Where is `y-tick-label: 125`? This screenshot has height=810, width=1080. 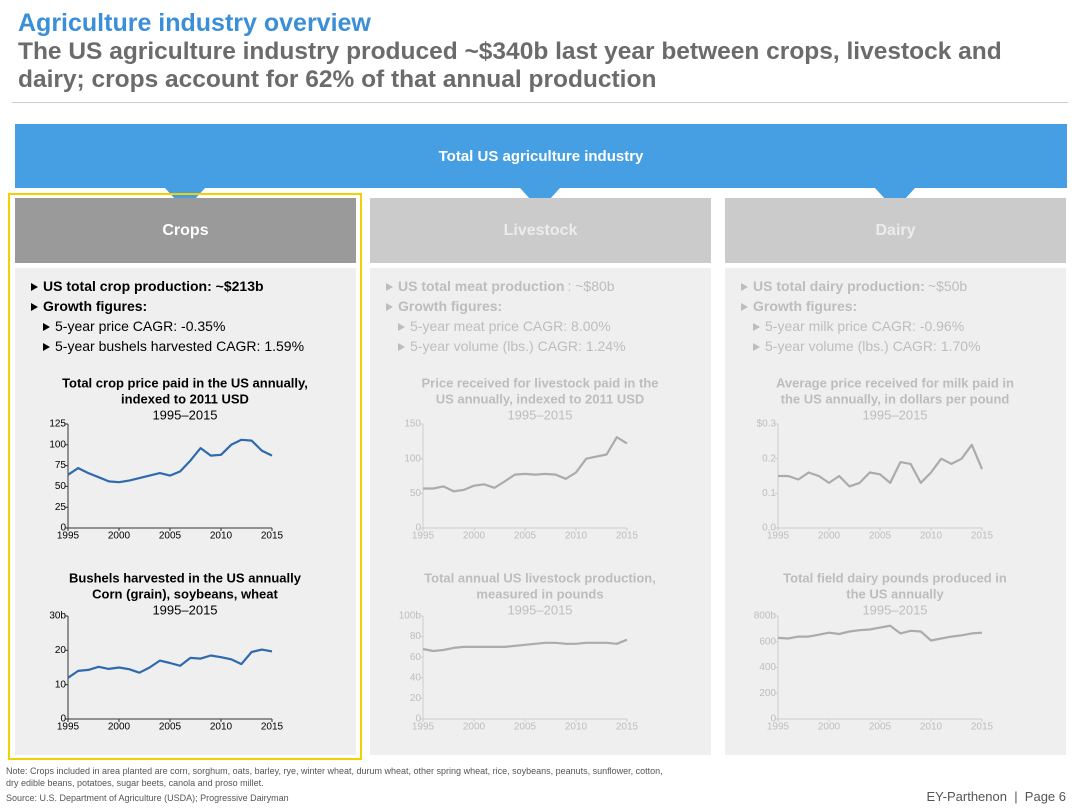
y-tick-label: 125 is located at coordinates (57, 424).